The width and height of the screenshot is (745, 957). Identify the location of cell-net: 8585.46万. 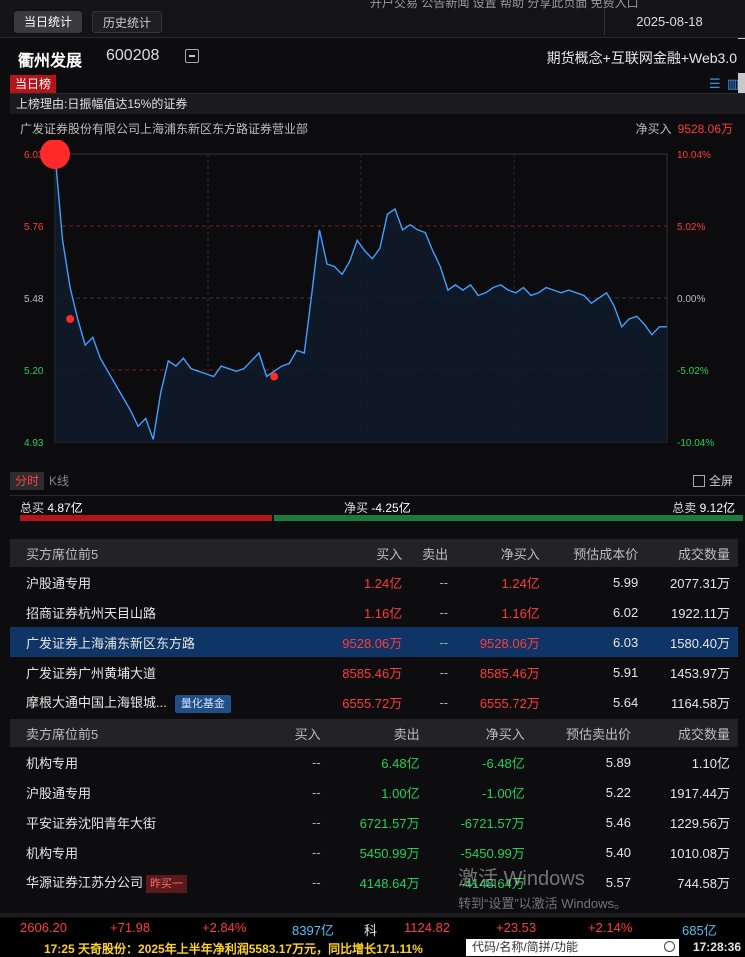
(502, 672).